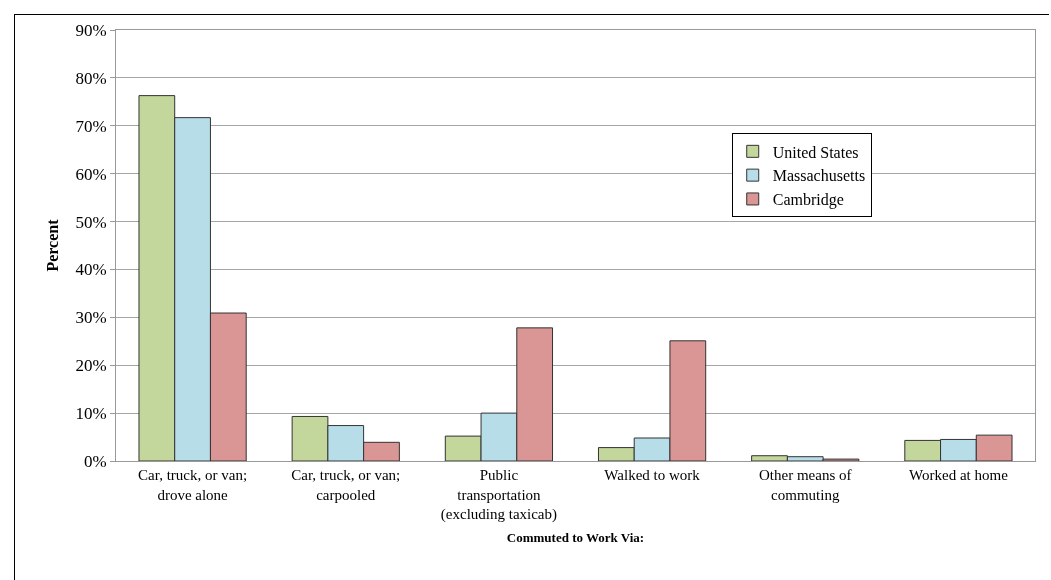  I want to click on y-tick-label: 50%, so click(91, 222).